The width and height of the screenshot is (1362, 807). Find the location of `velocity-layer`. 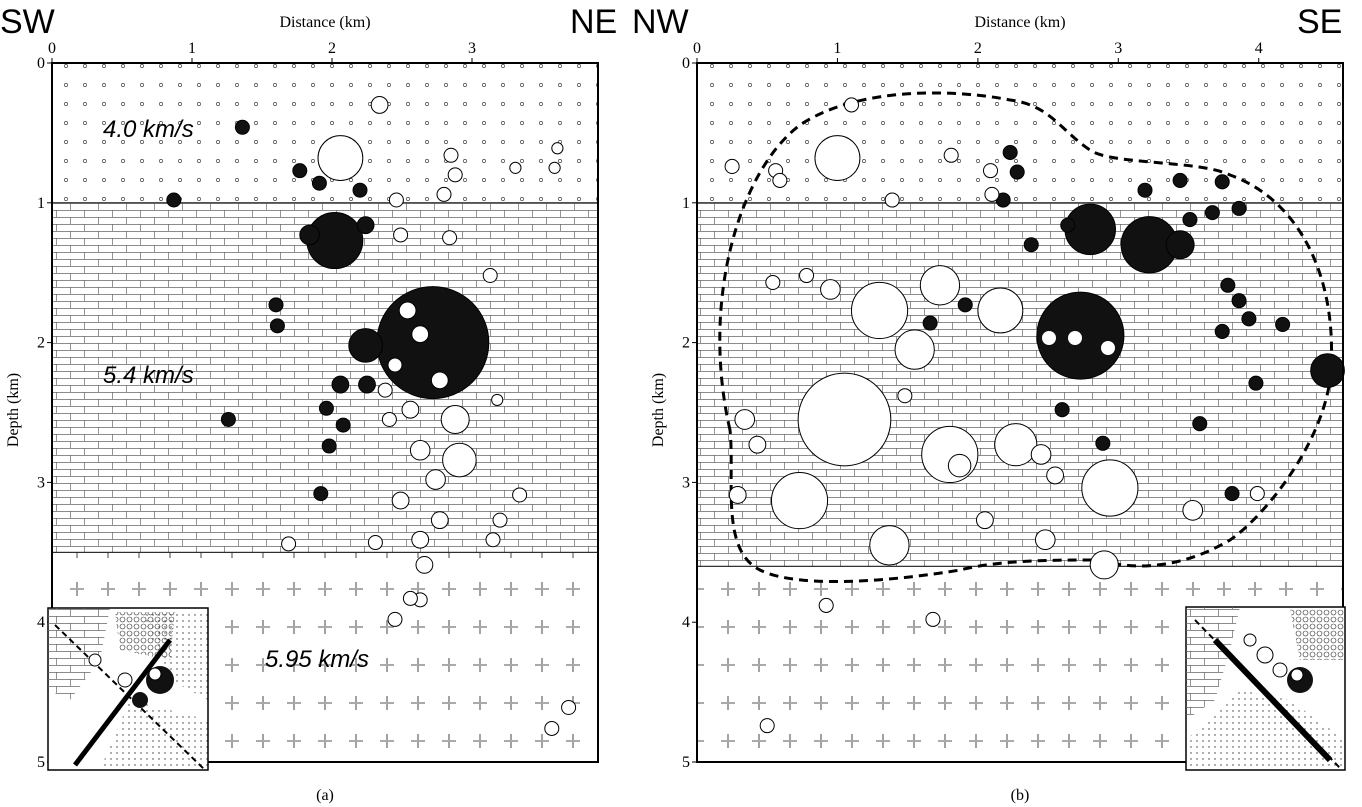

velocity-layer is located at coordinates (1020, 133).